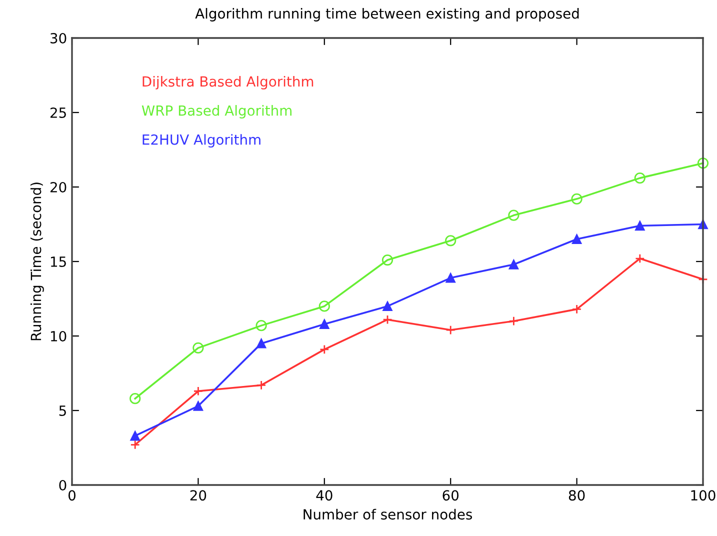 This screenshot has height=536, width=717. What do you see at coordinates (72, 495) in the screenshot?
I see `x-tick-label: 0` at bounding box center [72, 495].